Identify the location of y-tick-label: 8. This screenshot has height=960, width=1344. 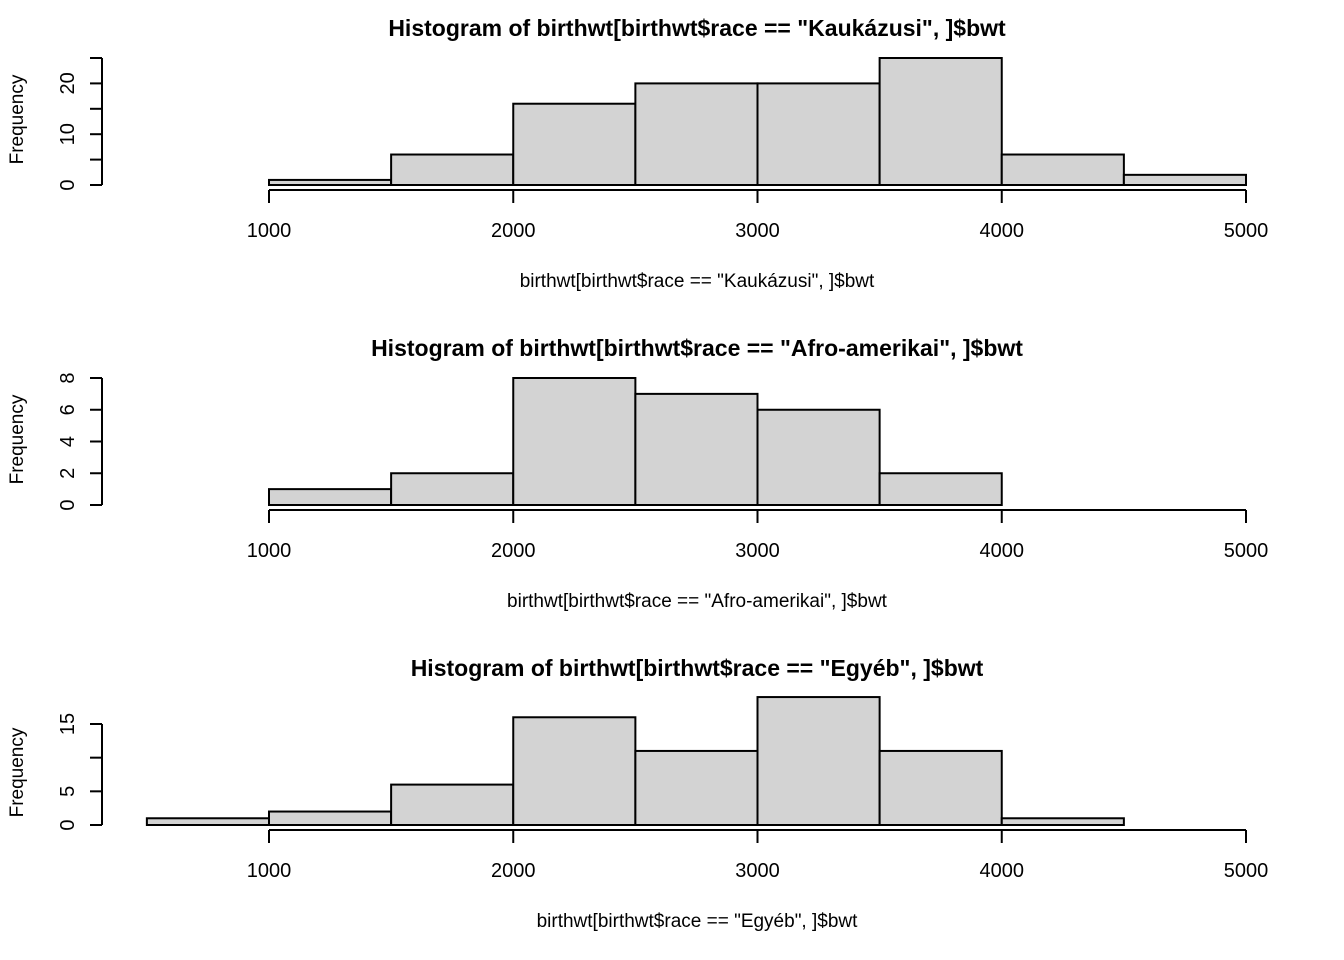
(68, 377).